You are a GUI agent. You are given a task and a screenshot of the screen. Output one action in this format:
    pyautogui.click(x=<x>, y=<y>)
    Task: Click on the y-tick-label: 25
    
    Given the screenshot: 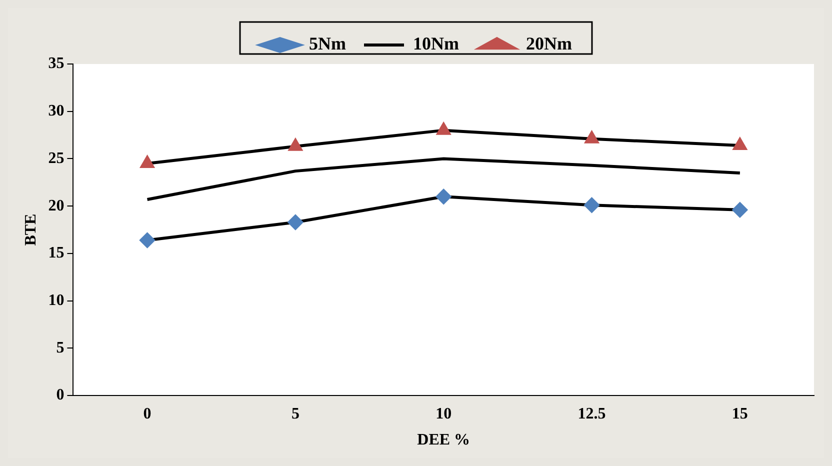 What is the action you would take?
    pyautogui.click(x=56, y=158)
    